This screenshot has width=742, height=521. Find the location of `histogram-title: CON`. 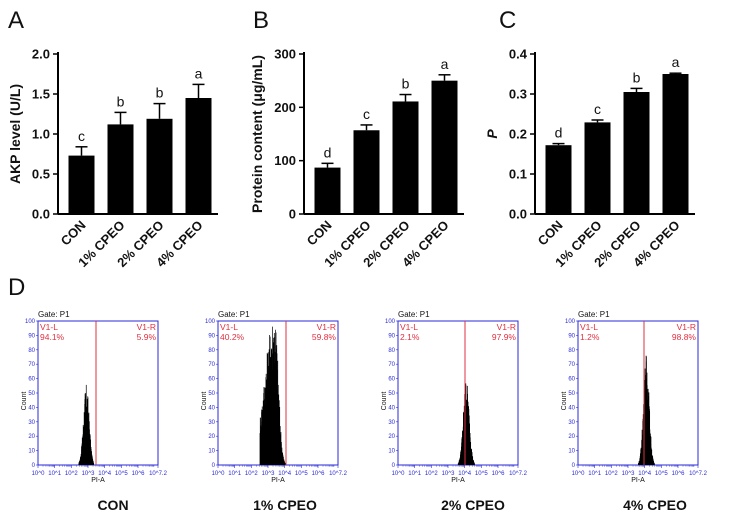

histogram-title: CON is located at coordinates (112, 505).